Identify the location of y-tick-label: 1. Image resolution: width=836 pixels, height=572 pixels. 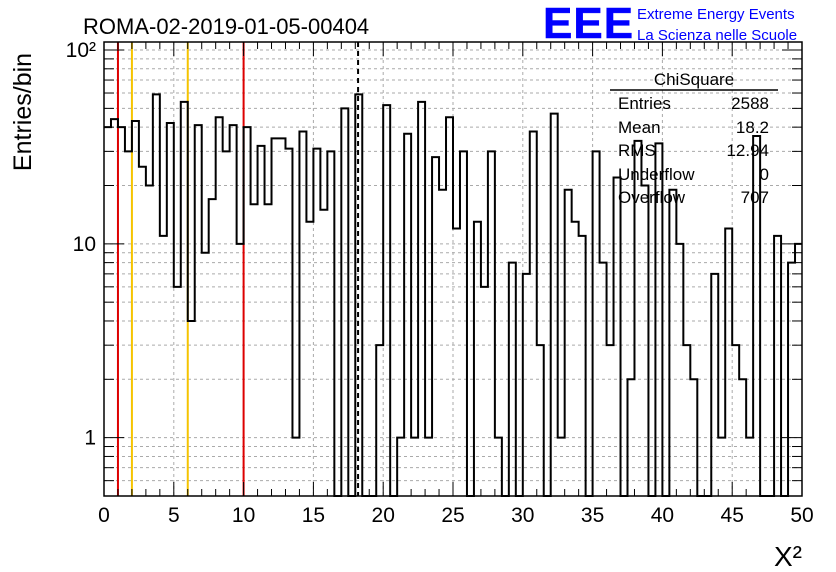
(90, 438).